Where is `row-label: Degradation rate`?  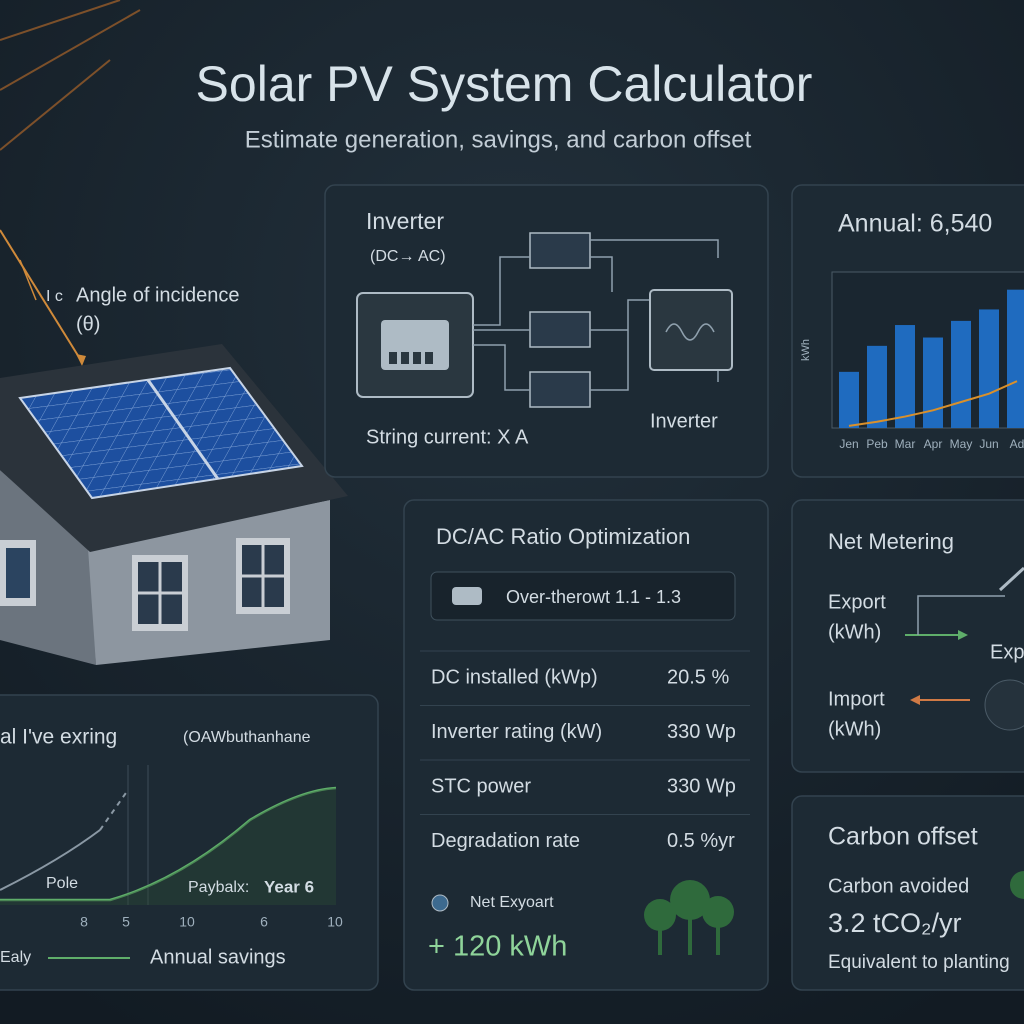 row-label: Degradation rate is located at coordinates (505, 841).